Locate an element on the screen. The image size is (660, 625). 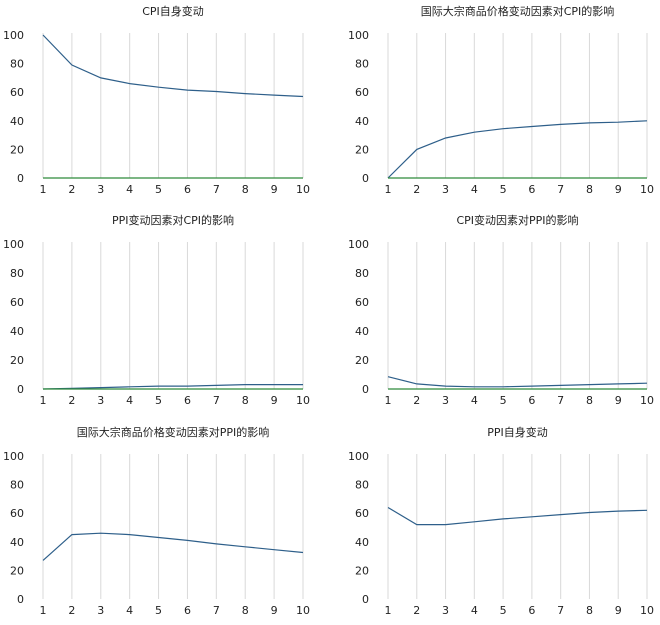
chart-title: CPI变动因素对PPI的影响 is located at coordinates (517, 220).